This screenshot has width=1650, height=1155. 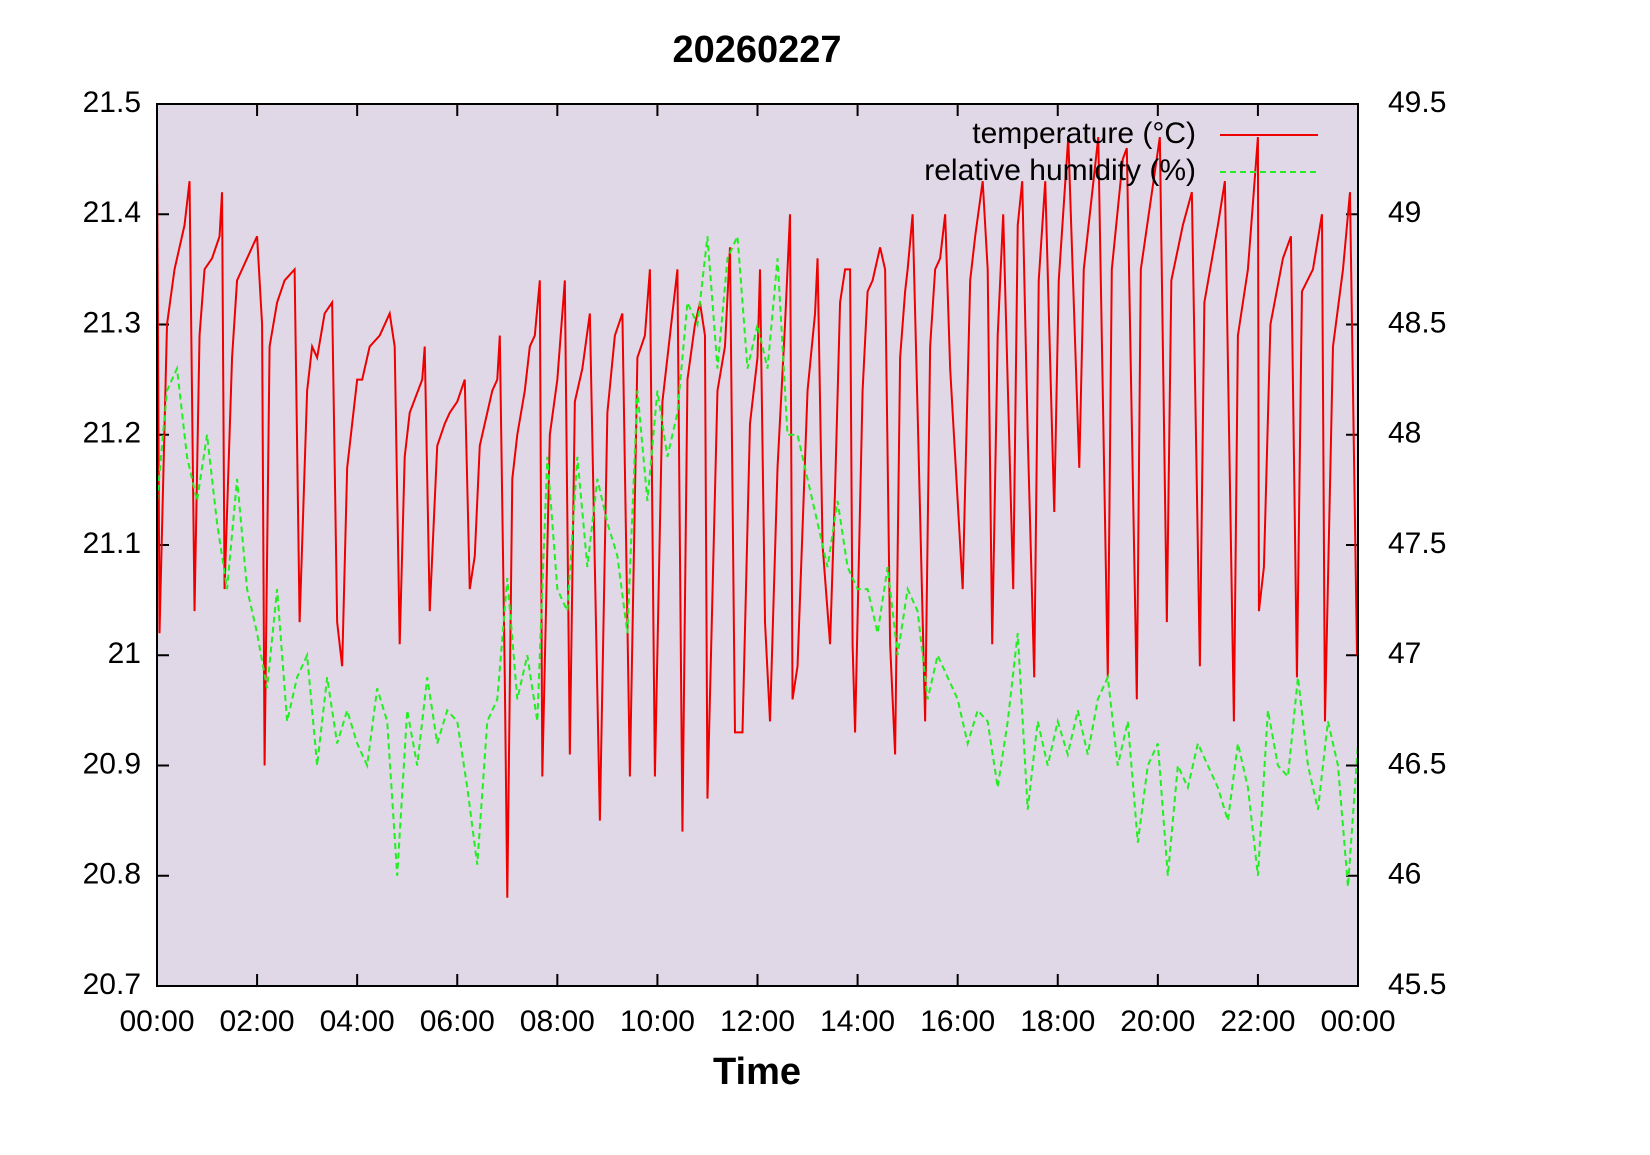 What do you see at coordinates (1157, 1021) in the screenshot?
I see `x-tick-label: 20:00` at bounding box center [1157, 1021].